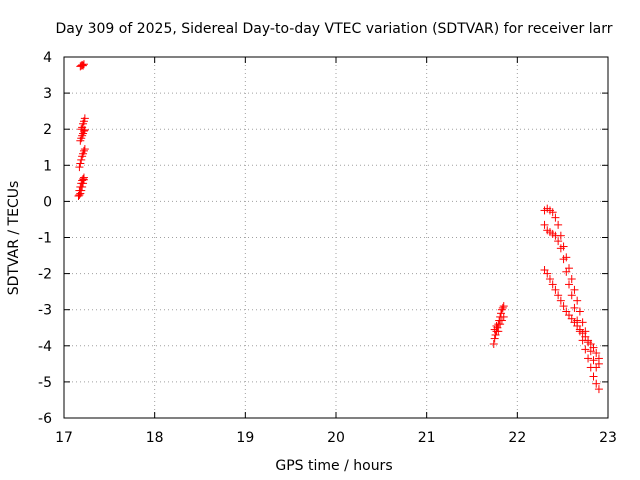 The height and width of the screenshot is (480, 640). Describe the element at coordinates (64, 438) in the screenshot. I see `x-tick-label: 17` at that location.